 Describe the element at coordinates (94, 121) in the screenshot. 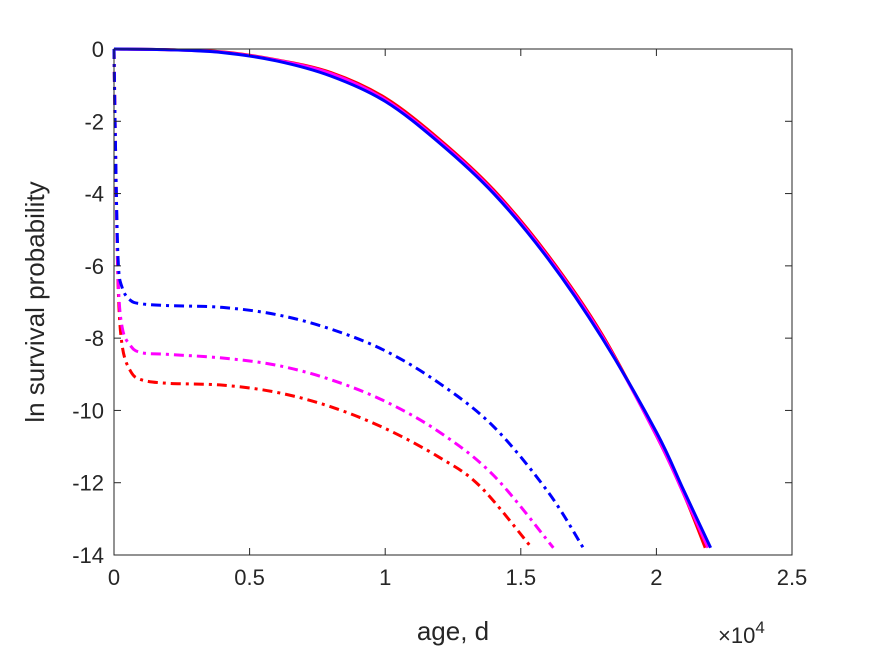

I see `y-tick-label: -2` at that location.